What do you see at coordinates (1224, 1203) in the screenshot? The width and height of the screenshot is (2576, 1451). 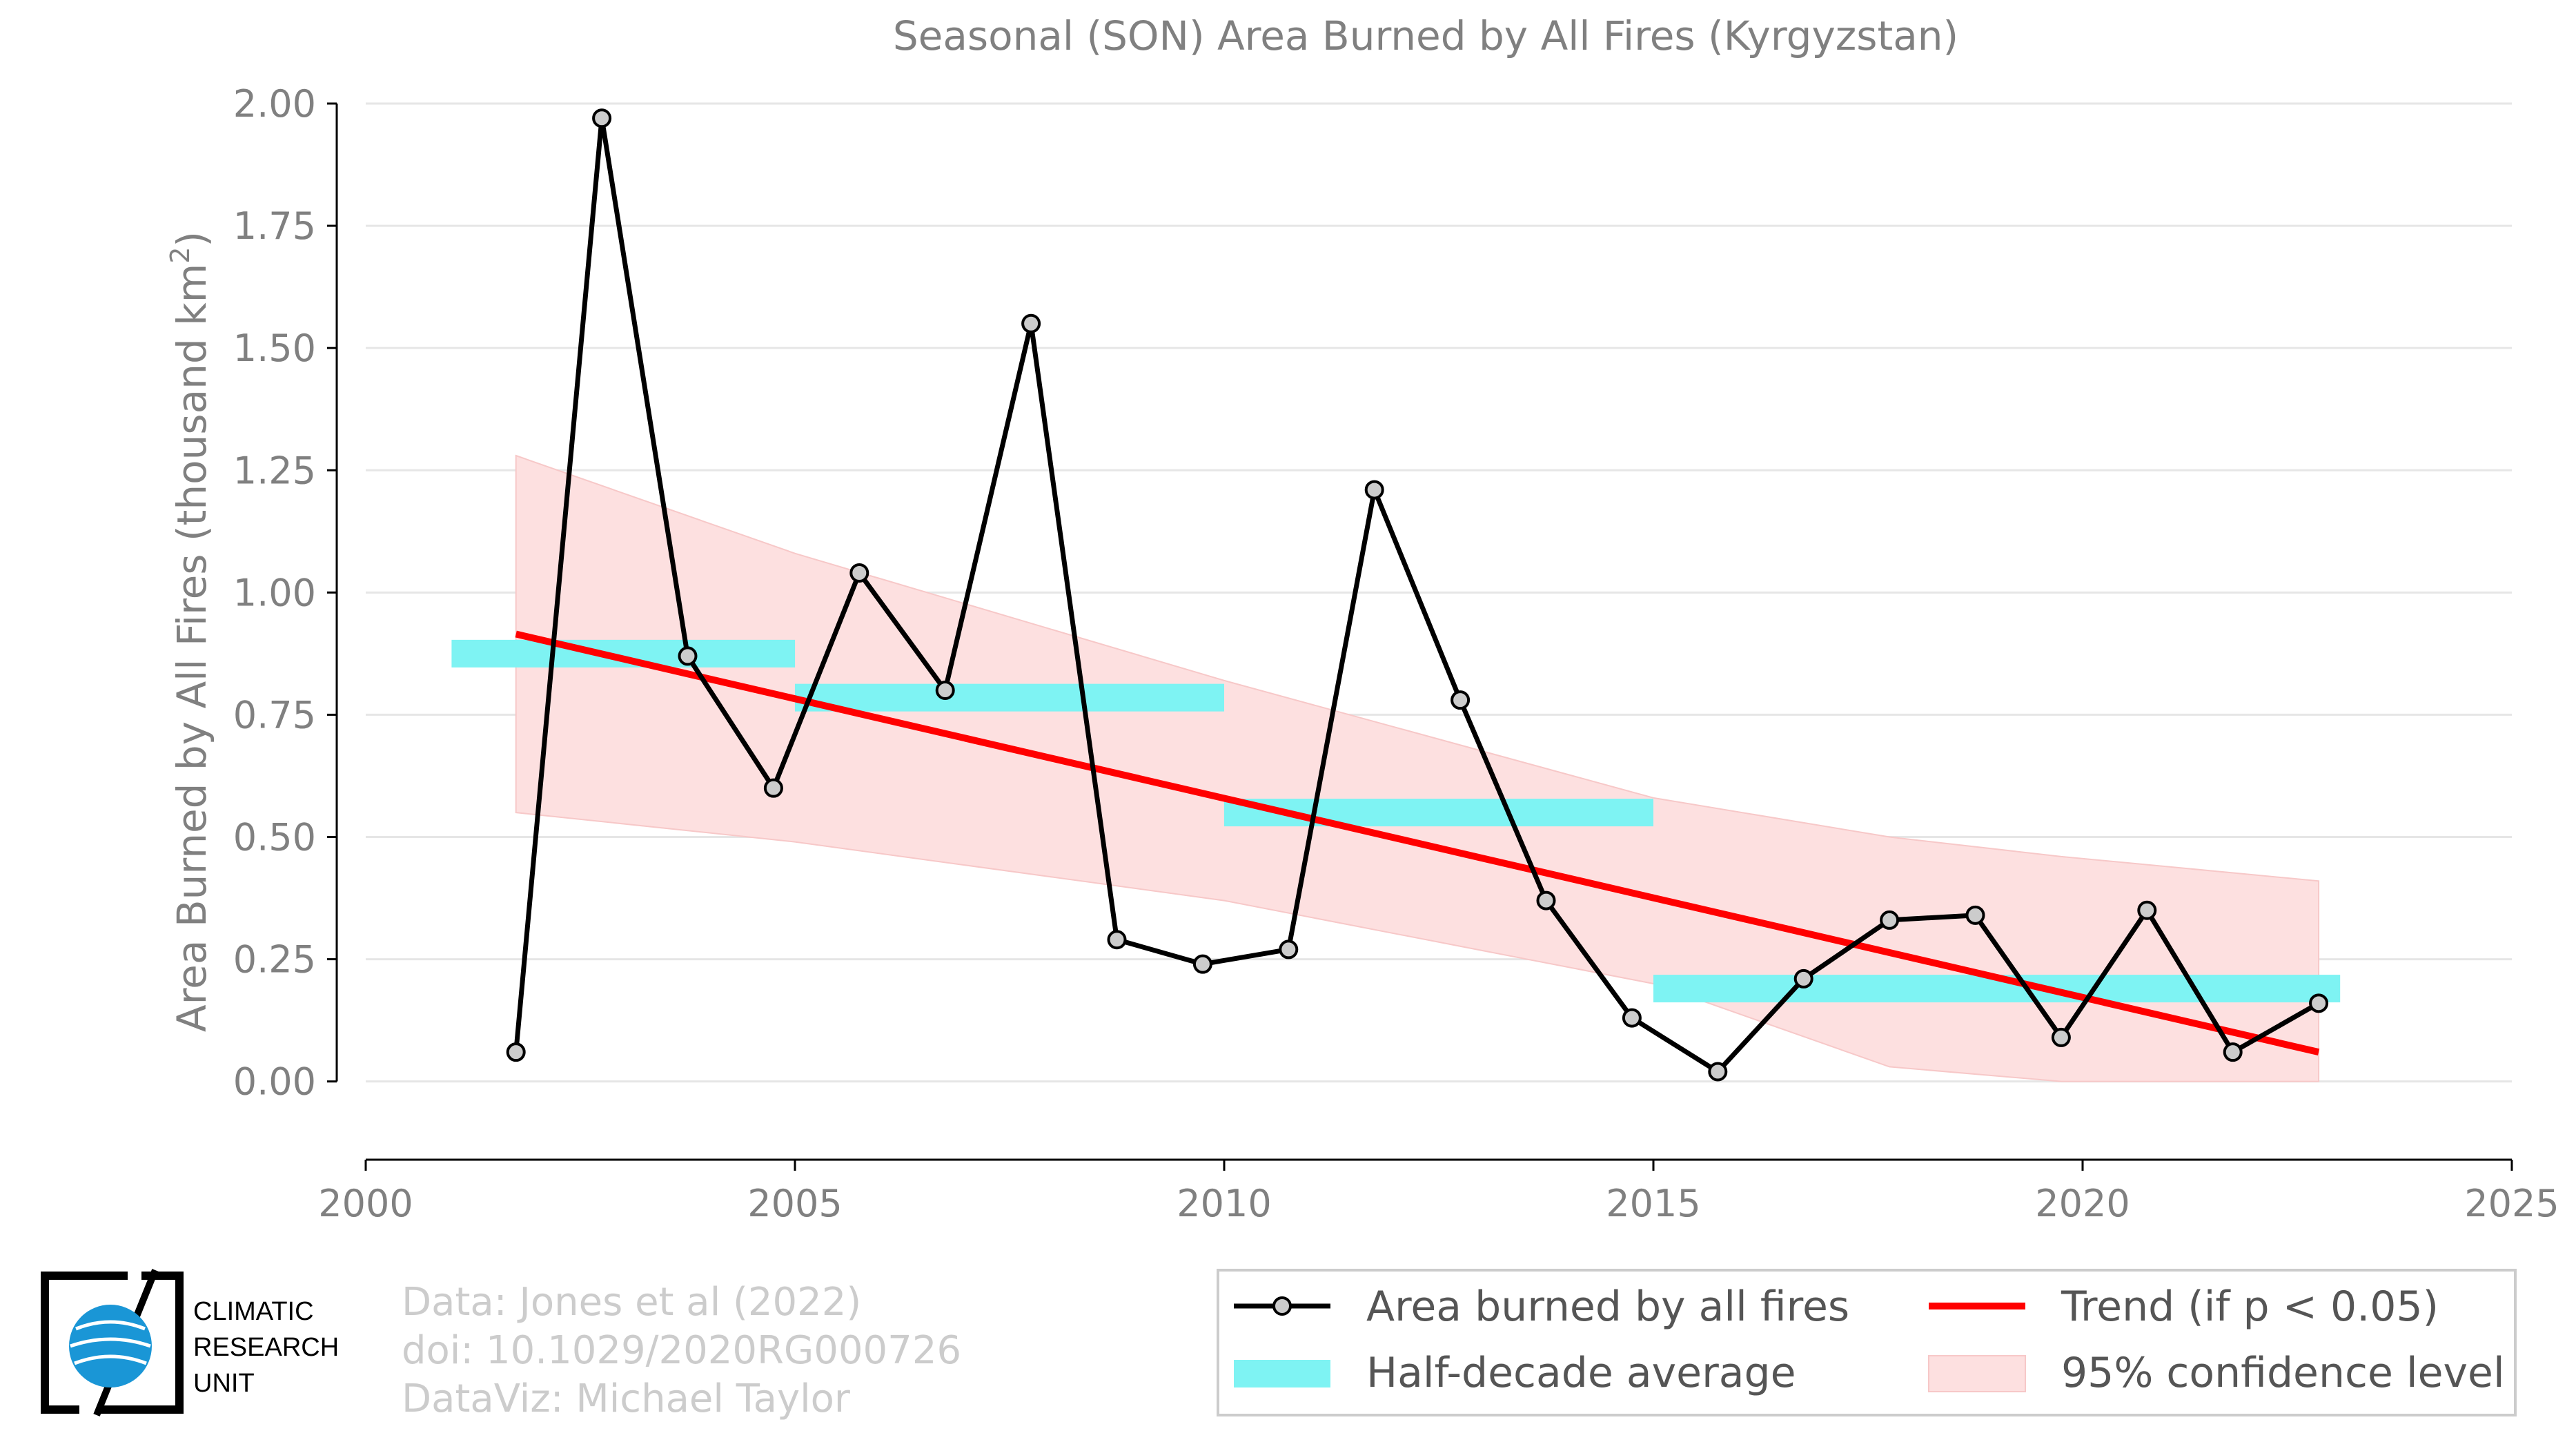 I see `x-tick-label-2: 2010` at bounding box center [1224, 1203].